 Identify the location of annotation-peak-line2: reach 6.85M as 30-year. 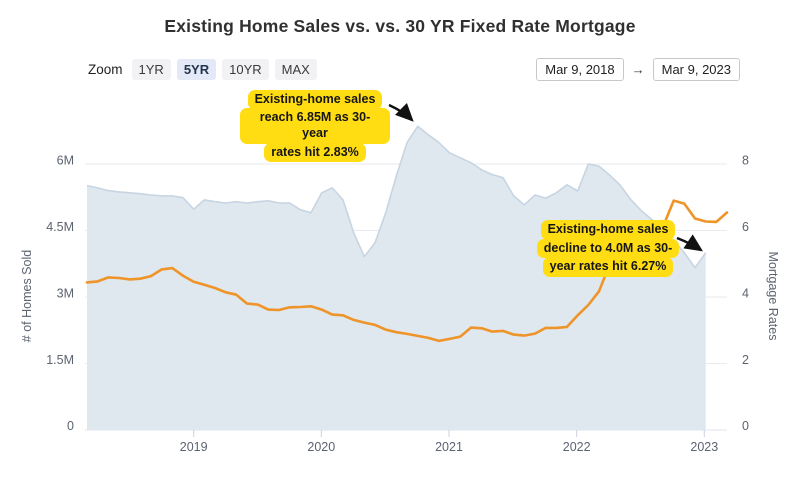
(315, 125).